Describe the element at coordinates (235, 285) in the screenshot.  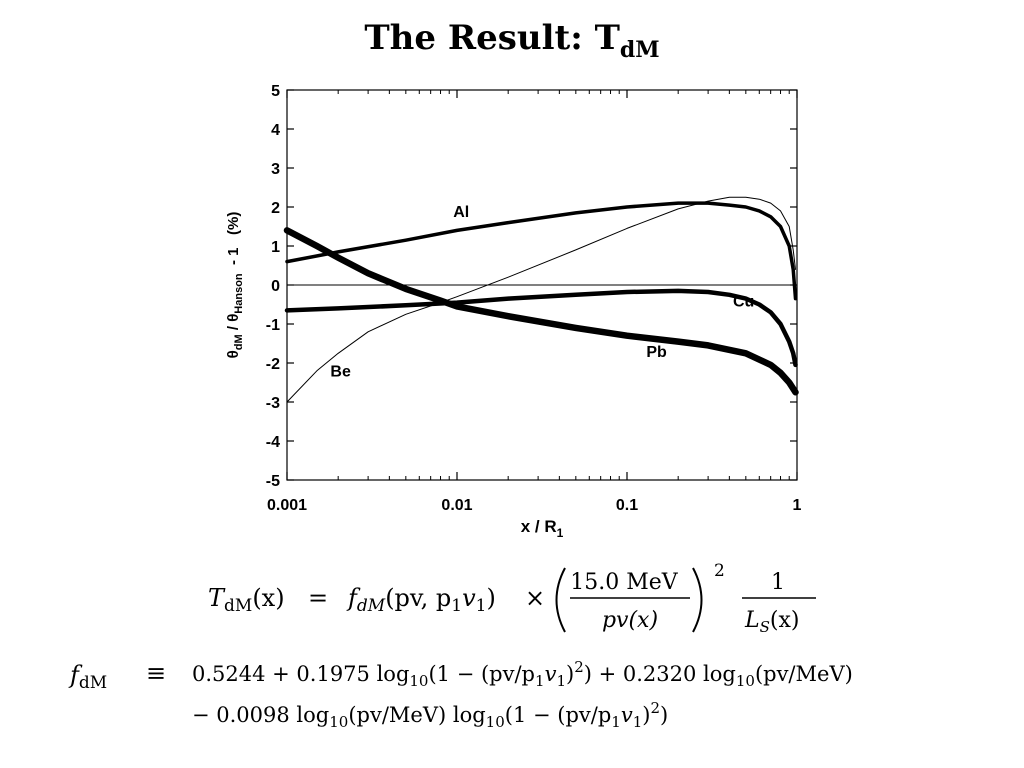
I see `y-axis-label: θdM / θHanson - 1 (%)` at that location.